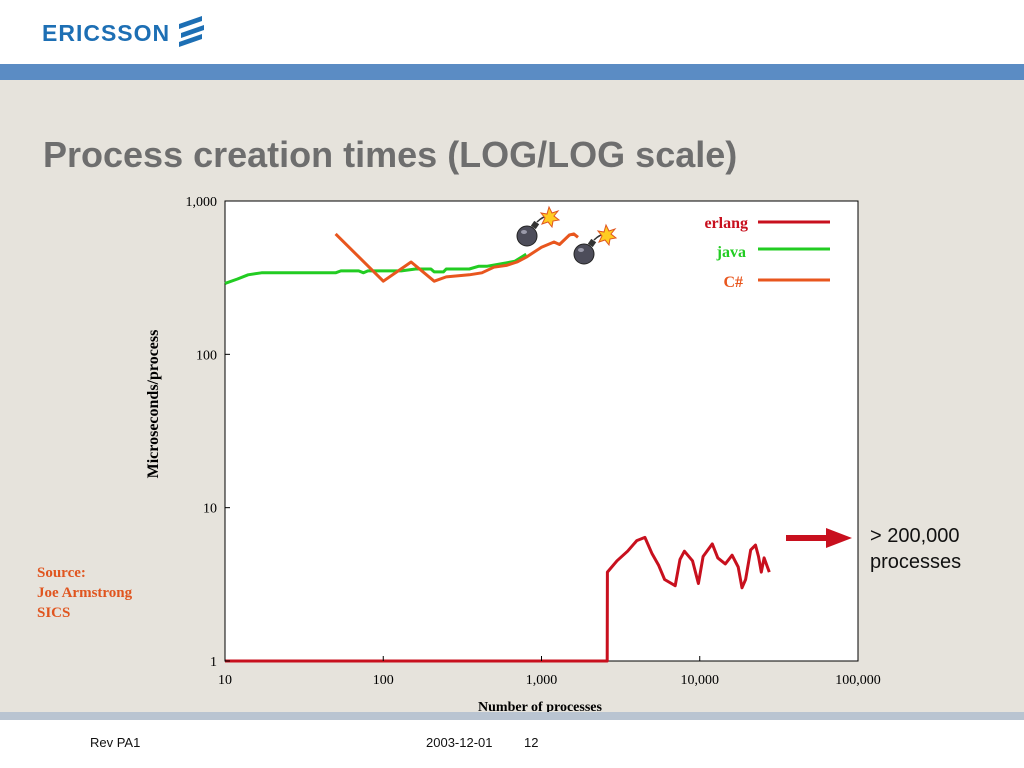 This screenshot has width=1024, height=768. Describe the element at coordinates (206, 355) in the screenshot. I see `y-tick-label: 100` at that location.